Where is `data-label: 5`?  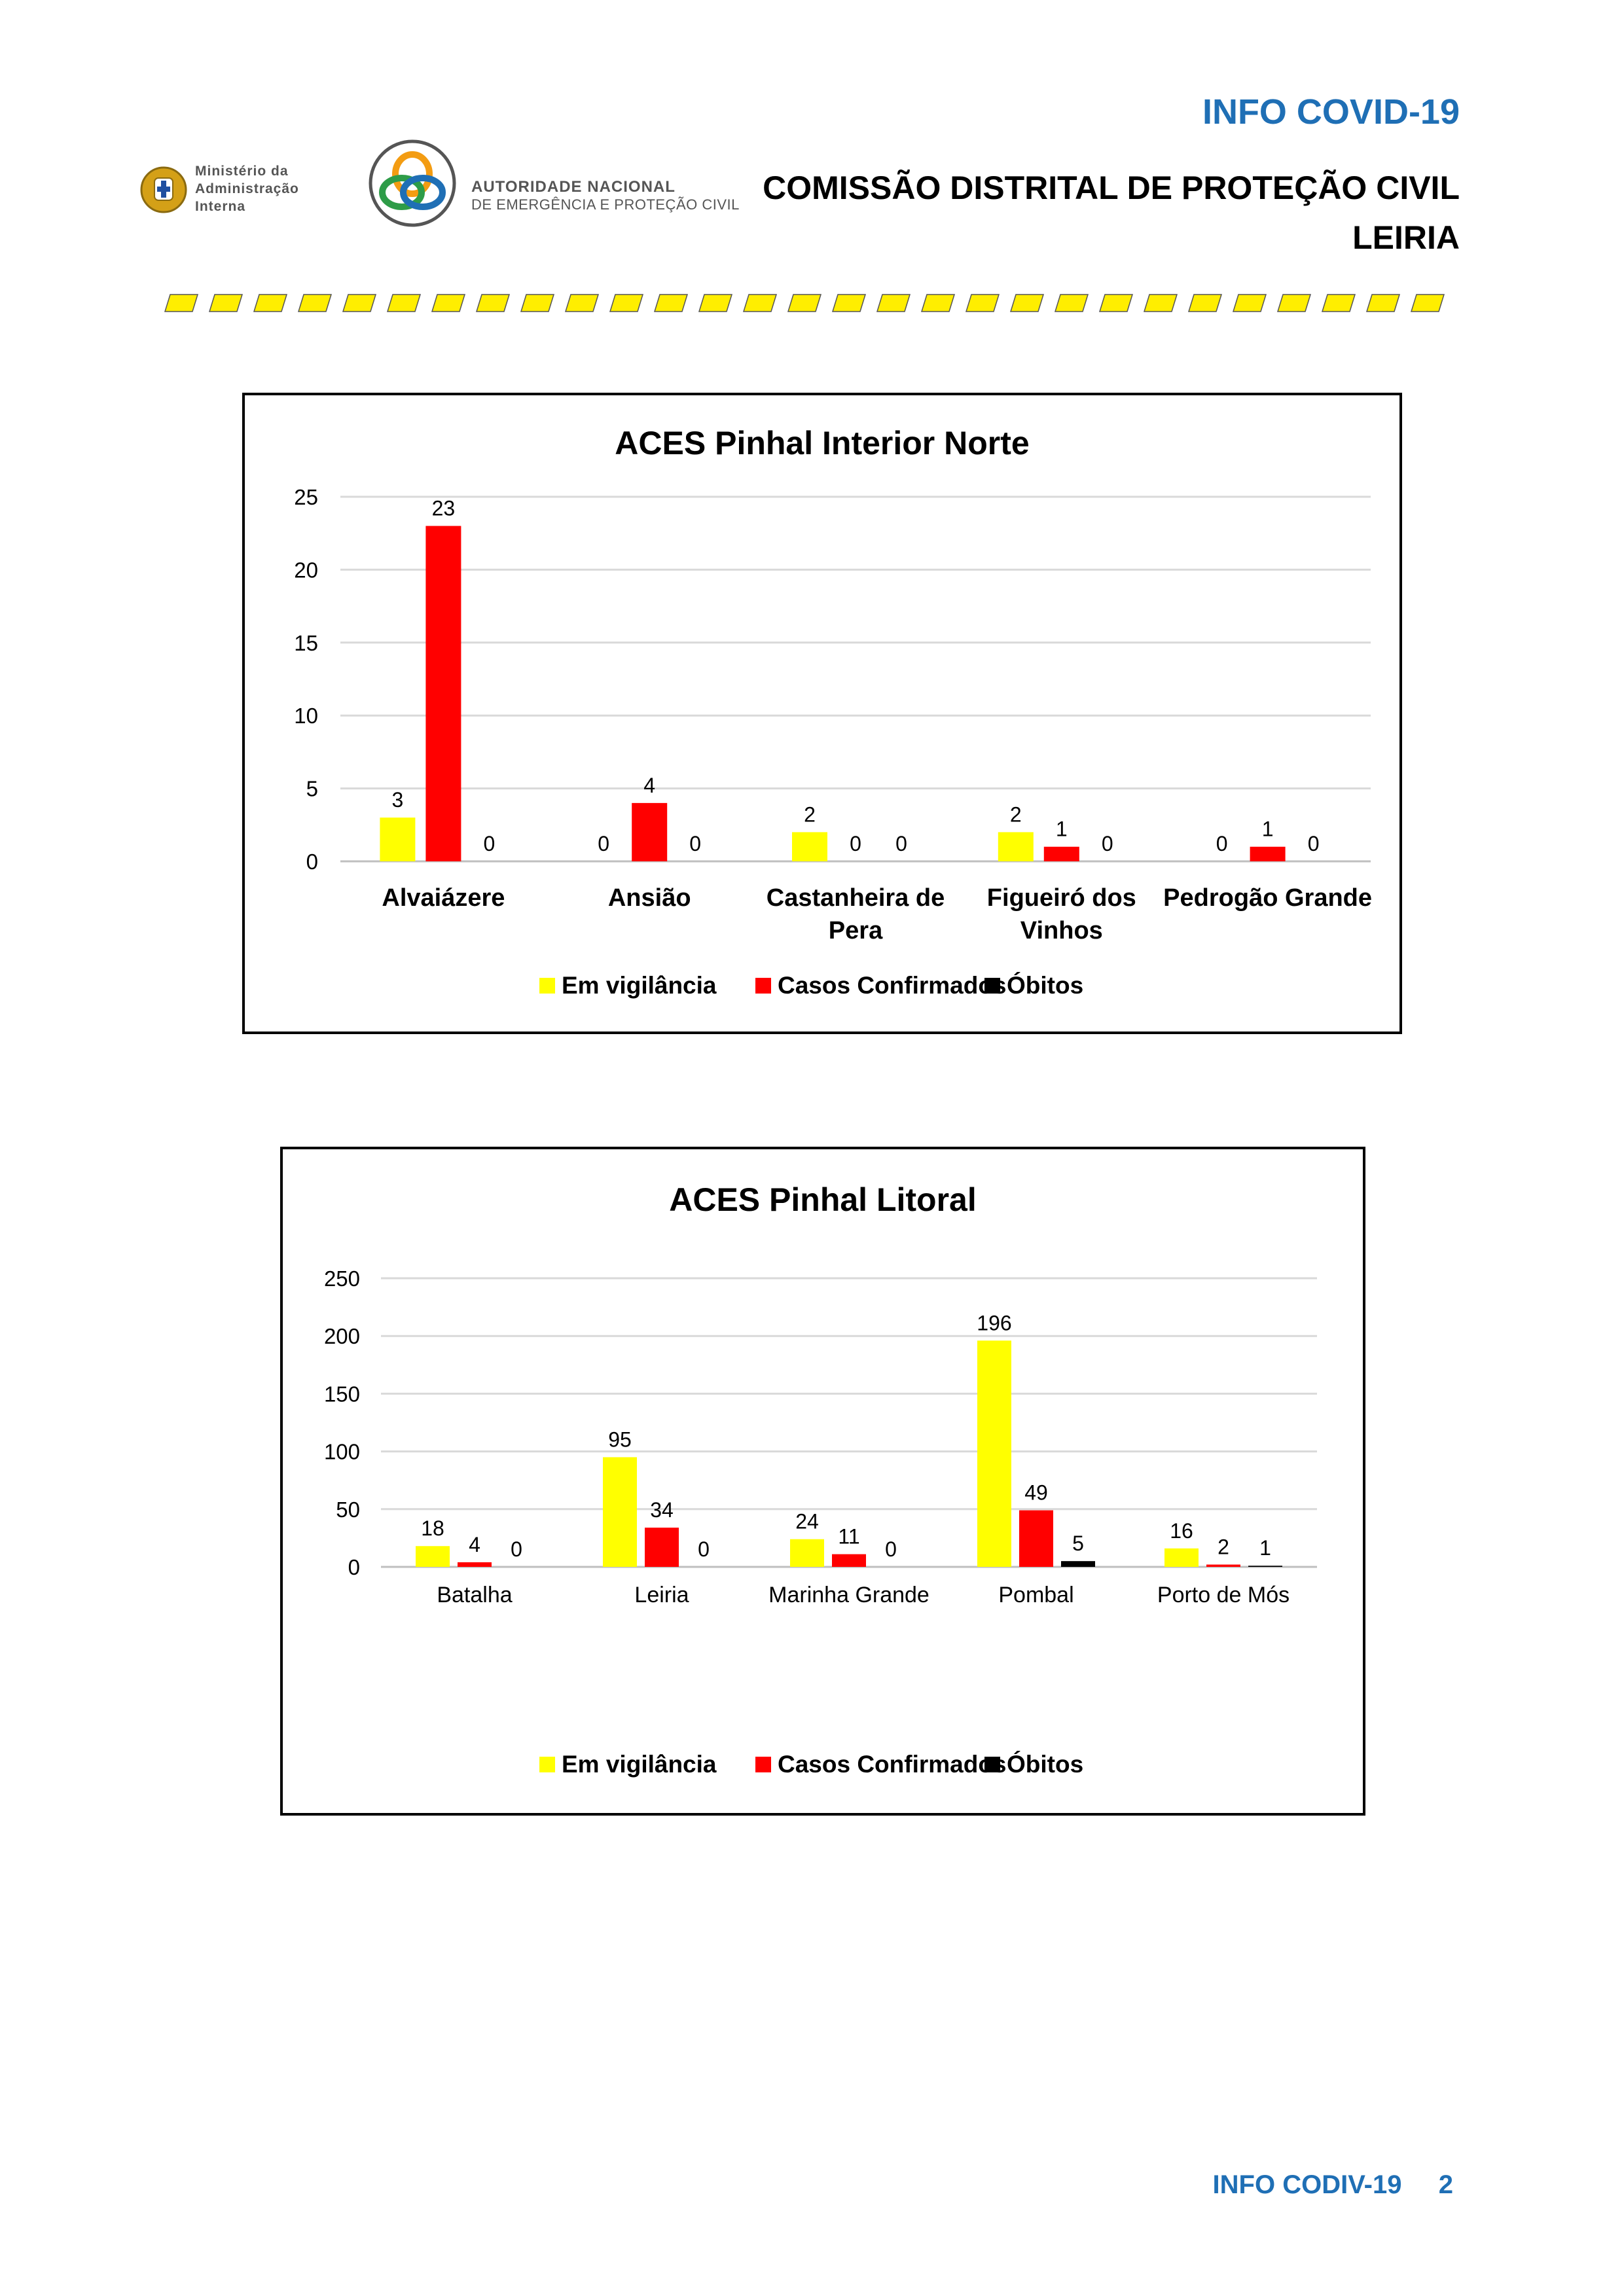 data-label: 5 is located at coordinates (1078, 1543).